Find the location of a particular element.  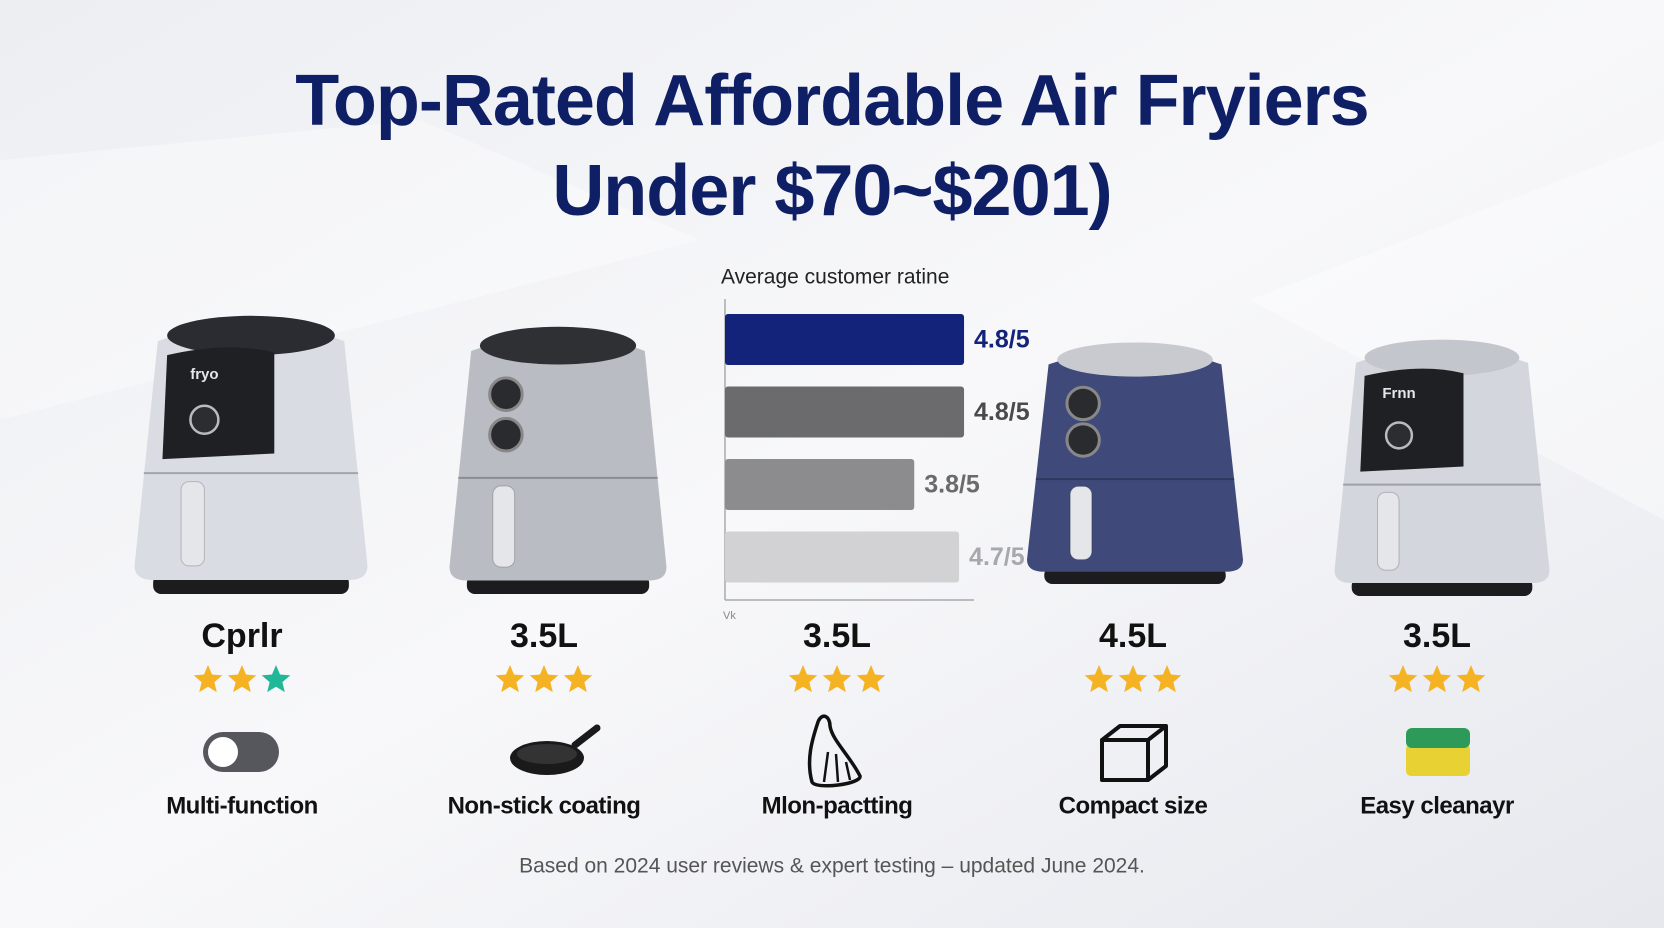

pan-handle is located at coordinates (586, 736).